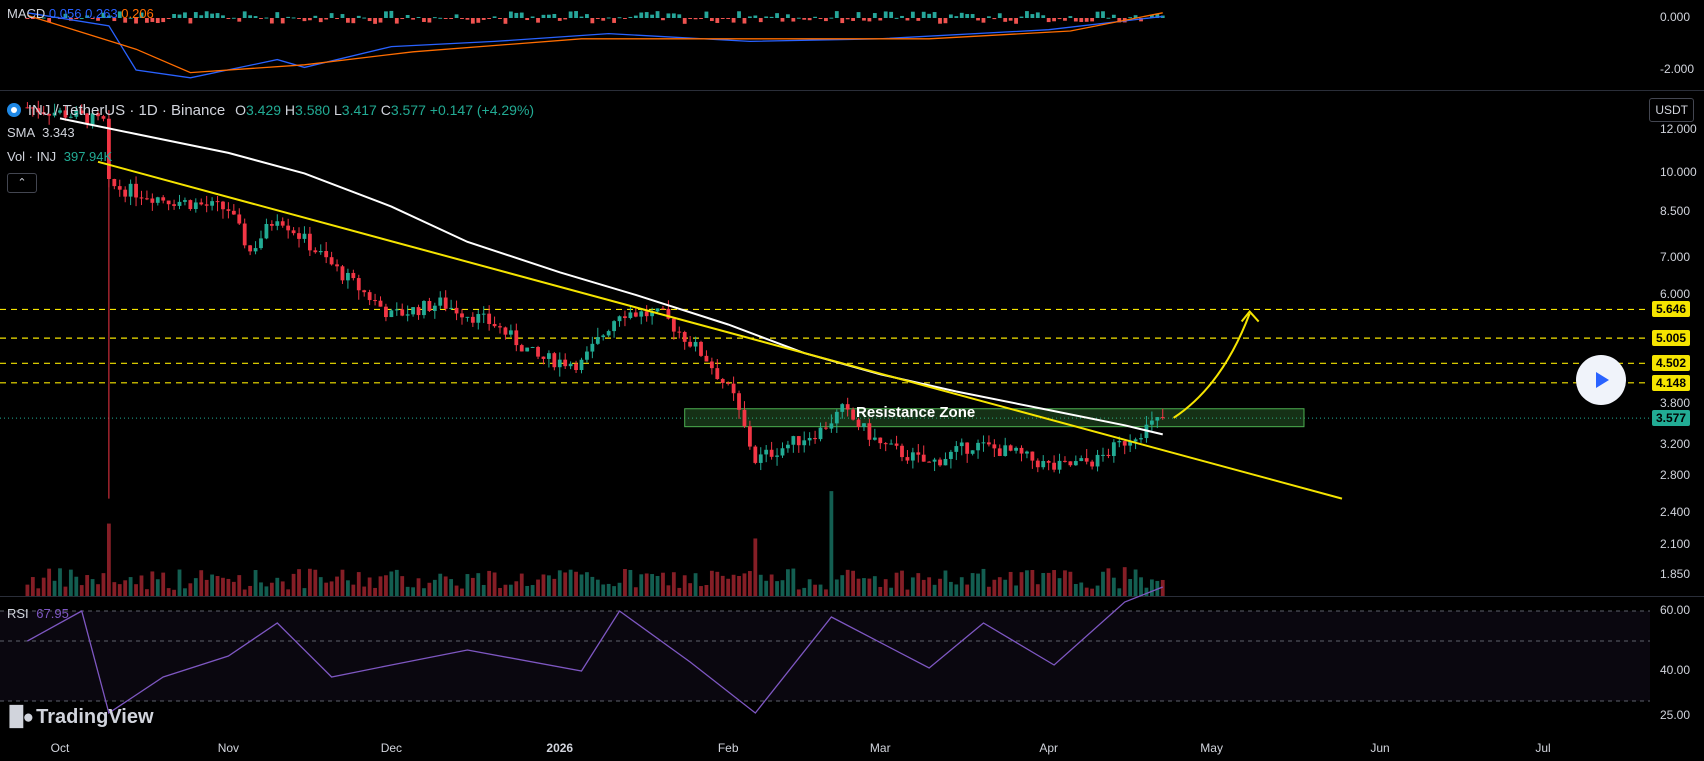 This screenshot has width=1704, height=761. I want to click on pane-separator-bottom, so click(852, 596).